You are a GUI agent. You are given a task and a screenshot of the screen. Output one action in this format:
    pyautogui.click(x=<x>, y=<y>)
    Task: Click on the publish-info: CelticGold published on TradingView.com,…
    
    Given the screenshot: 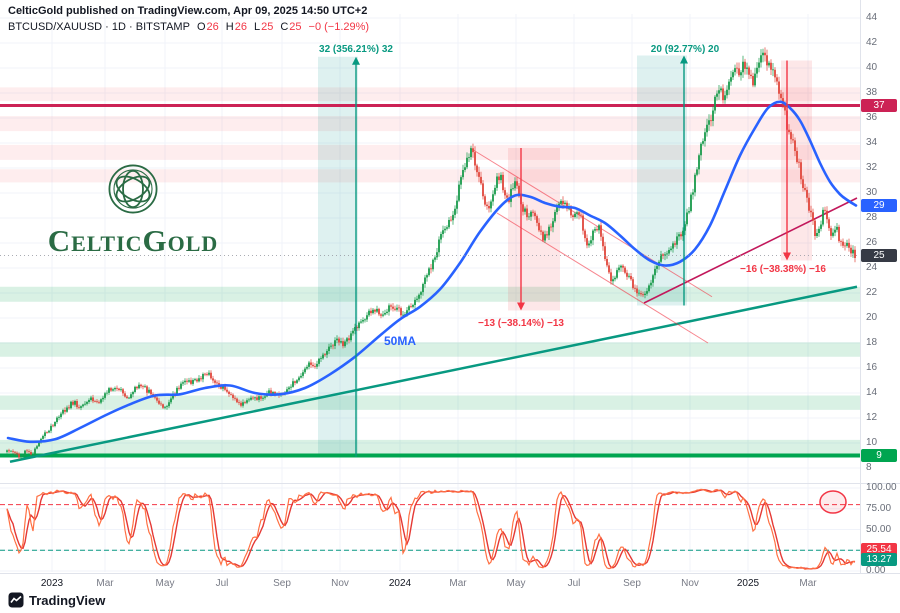 What is the action you would take?
    pyautogui.click(x=188, y=11)
    